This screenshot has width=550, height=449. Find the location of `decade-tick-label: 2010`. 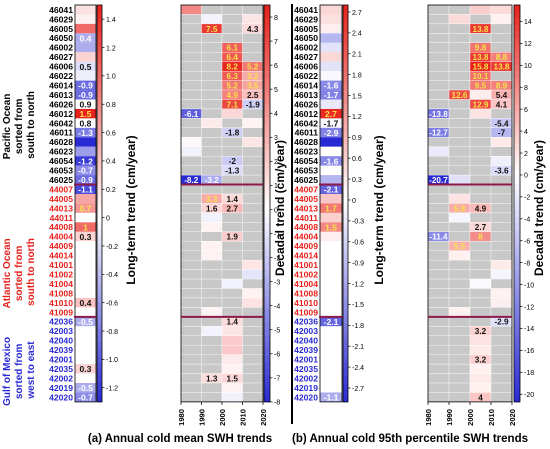

decade-tick-label: 2010 is located at coordinates (491, 417).